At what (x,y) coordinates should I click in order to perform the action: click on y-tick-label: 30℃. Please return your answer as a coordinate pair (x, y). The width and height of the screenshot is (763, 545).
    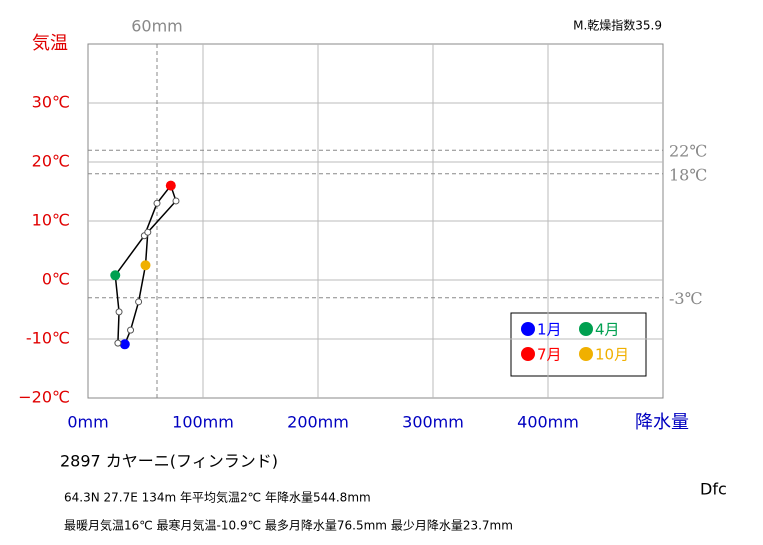
    Looking at the image, I should click on (51, 102).